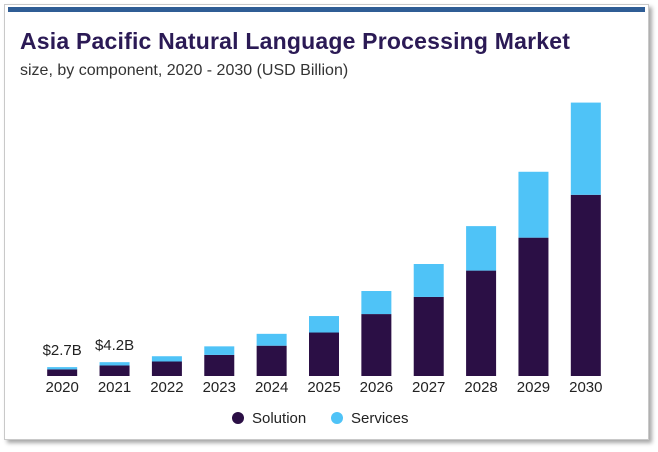 This screenshot has width=658, height=452. Describe the element at coordinates (114, 364) in the screenshot. I see `bar-services-2021` at that location.